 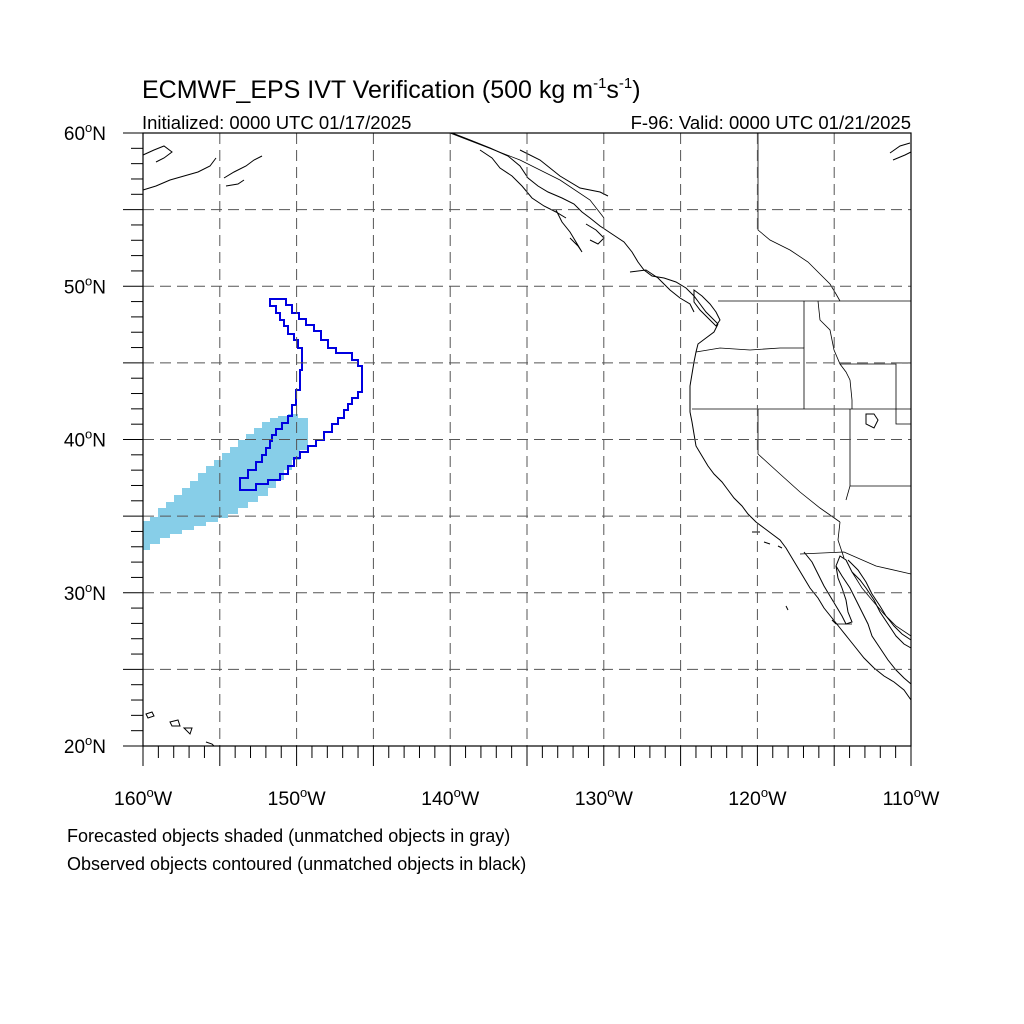 What do you see at coordinates (301, 394) in the screenshot?
I see `observed-ivt-contour` at bounding box center [301, 394].